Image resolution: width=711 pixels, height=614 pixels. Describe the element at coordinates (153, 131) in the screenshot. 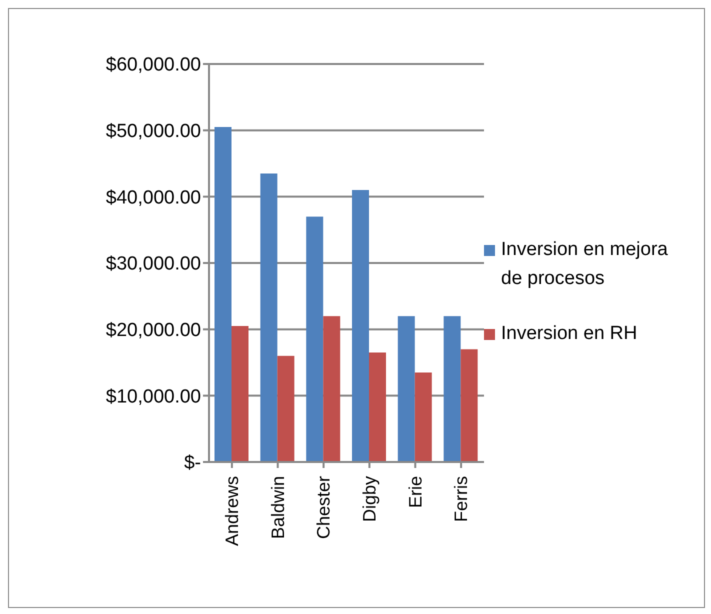

I see `y-tick-label: $50,000.00` at that location.